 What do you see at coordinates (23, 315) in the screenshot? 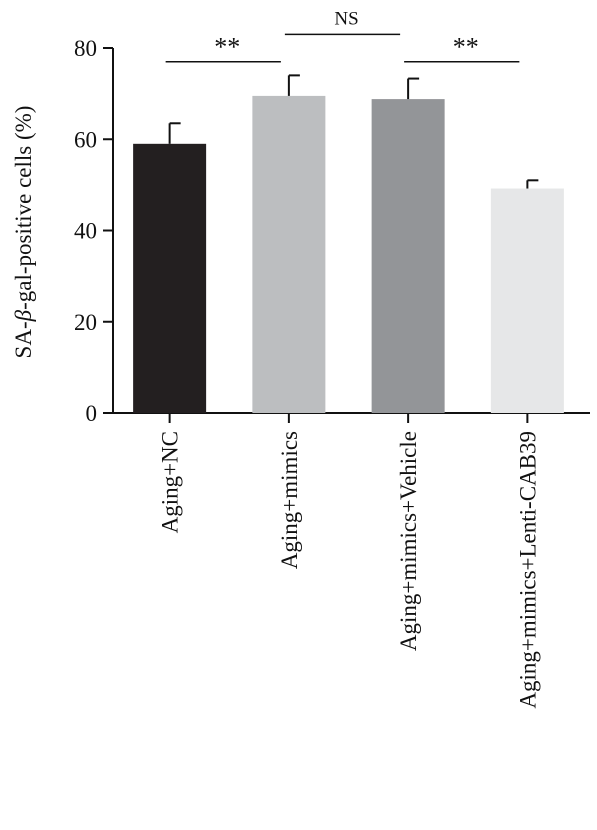
I see `y-axis-title-beta: β` at bounding box center [23, 315].